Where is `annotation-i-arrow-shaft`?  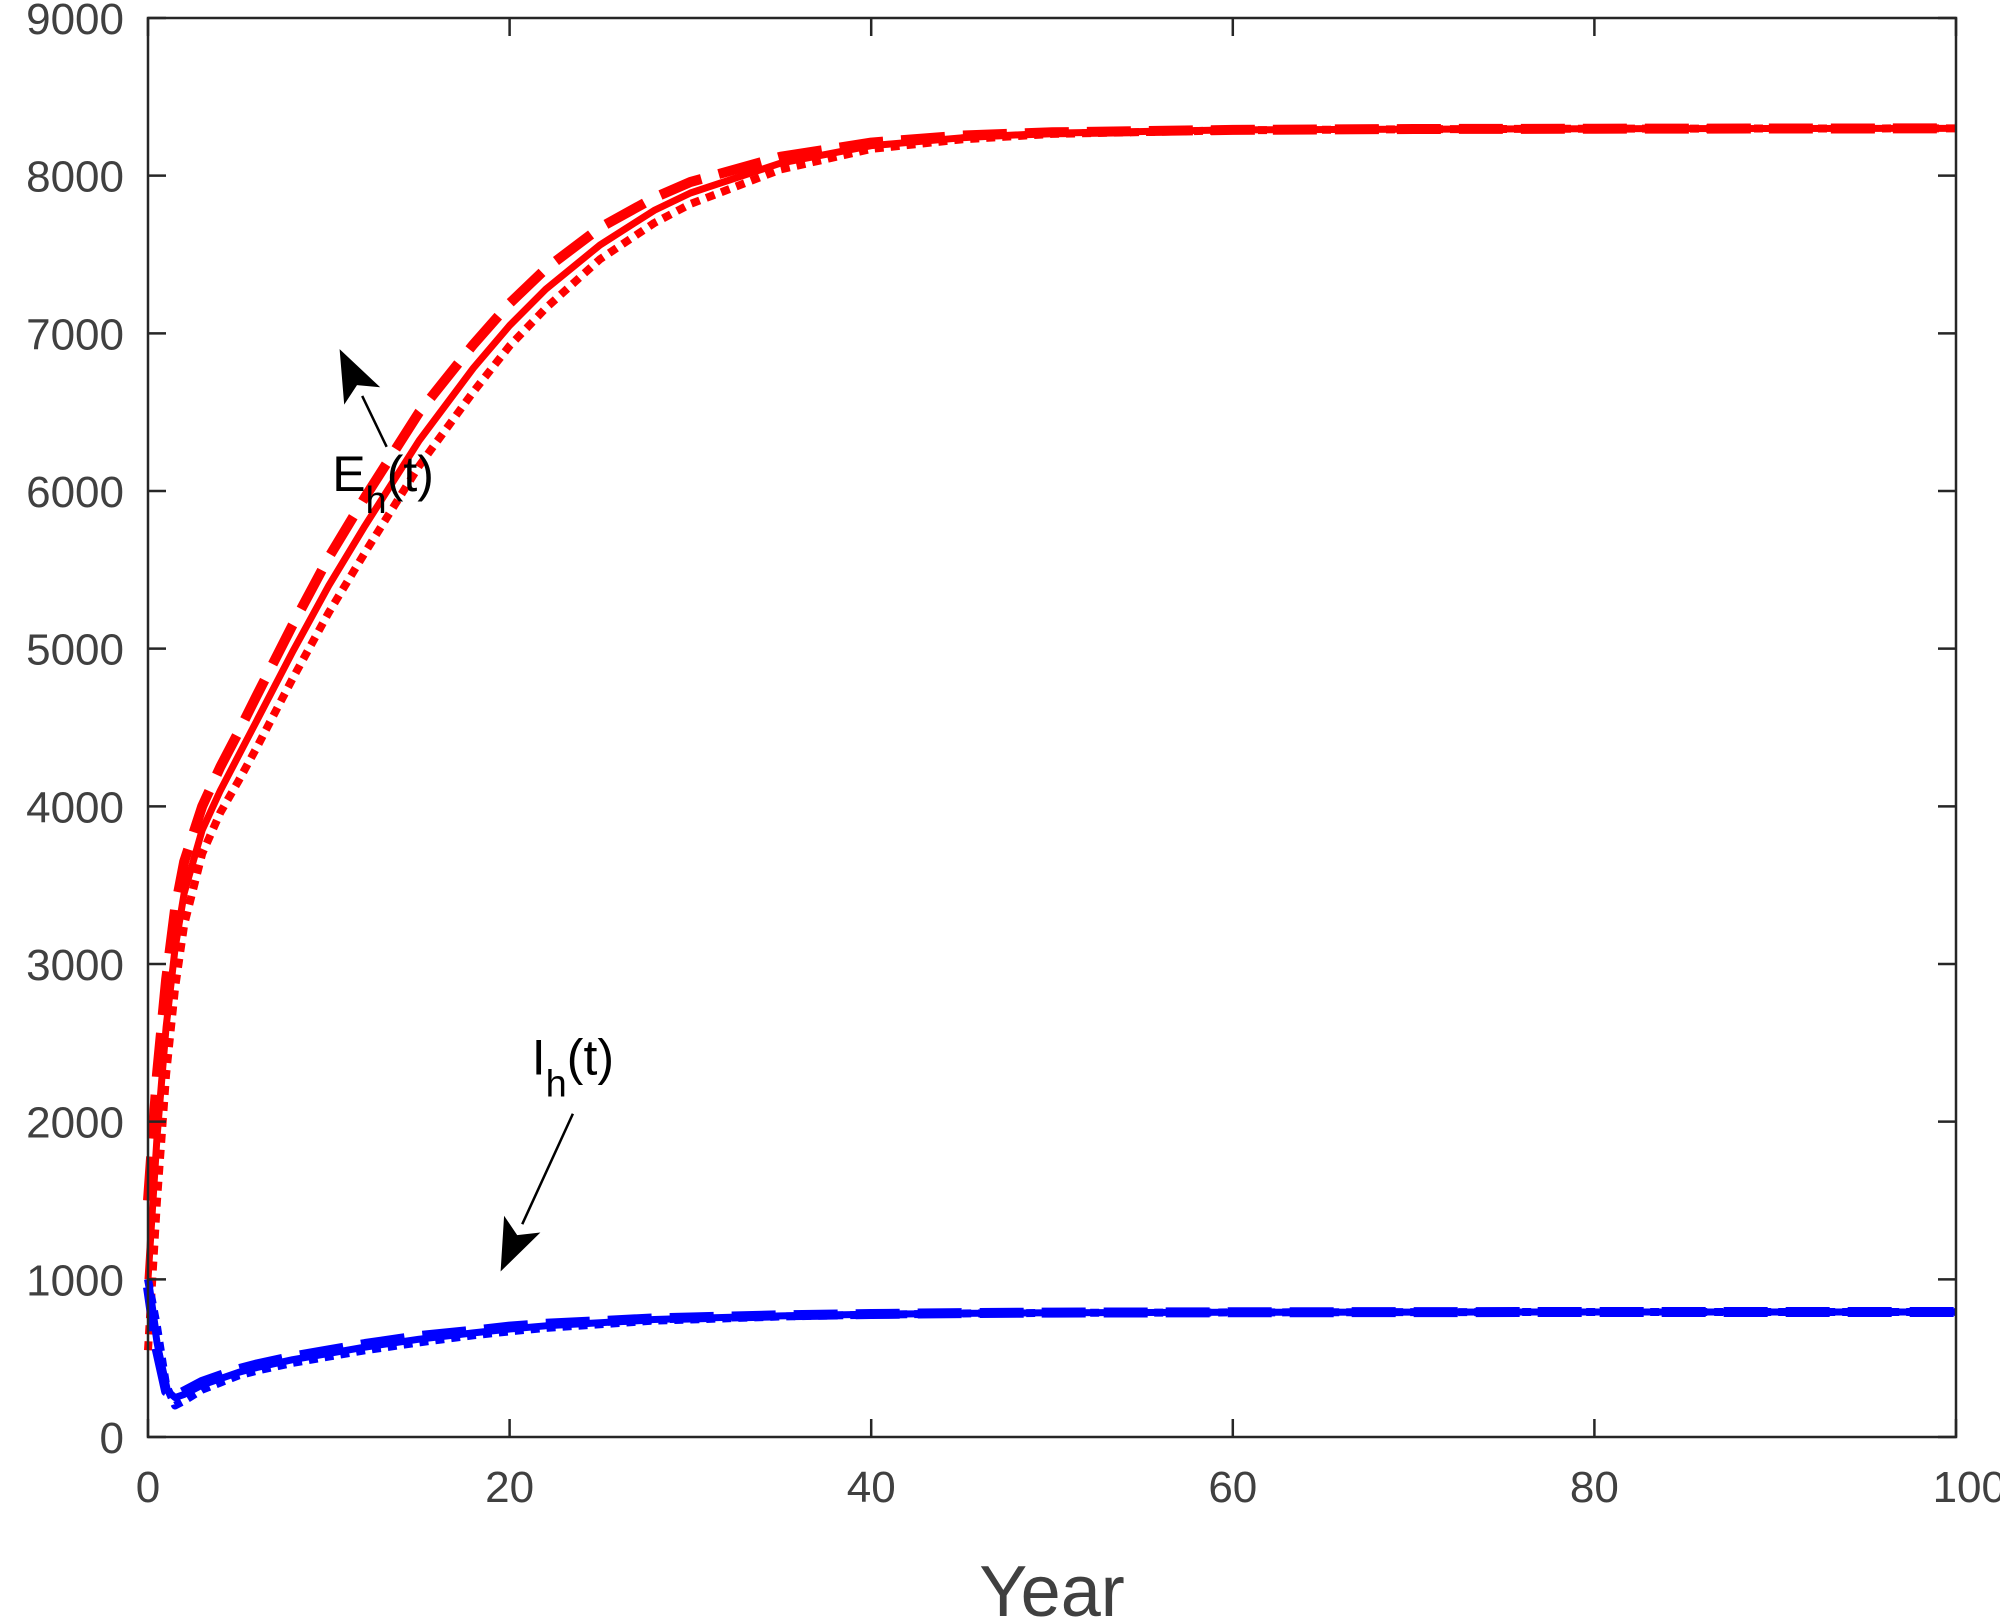 annotation-i-arrow-shaft is located at coordinates (548, 1169).